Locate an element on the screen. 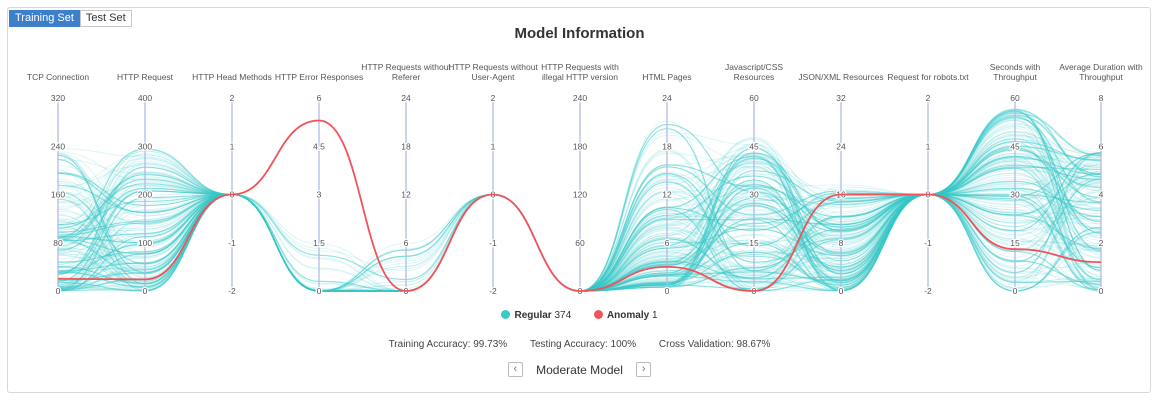  chart-title: Model Information is located at coordinates (579, 33).